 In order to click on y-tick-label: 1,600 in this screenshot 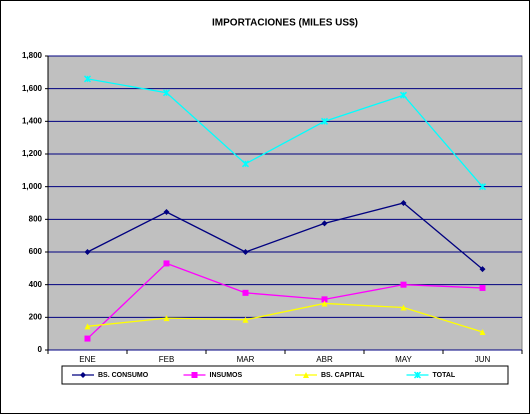, I will do `click(32, 88)`.